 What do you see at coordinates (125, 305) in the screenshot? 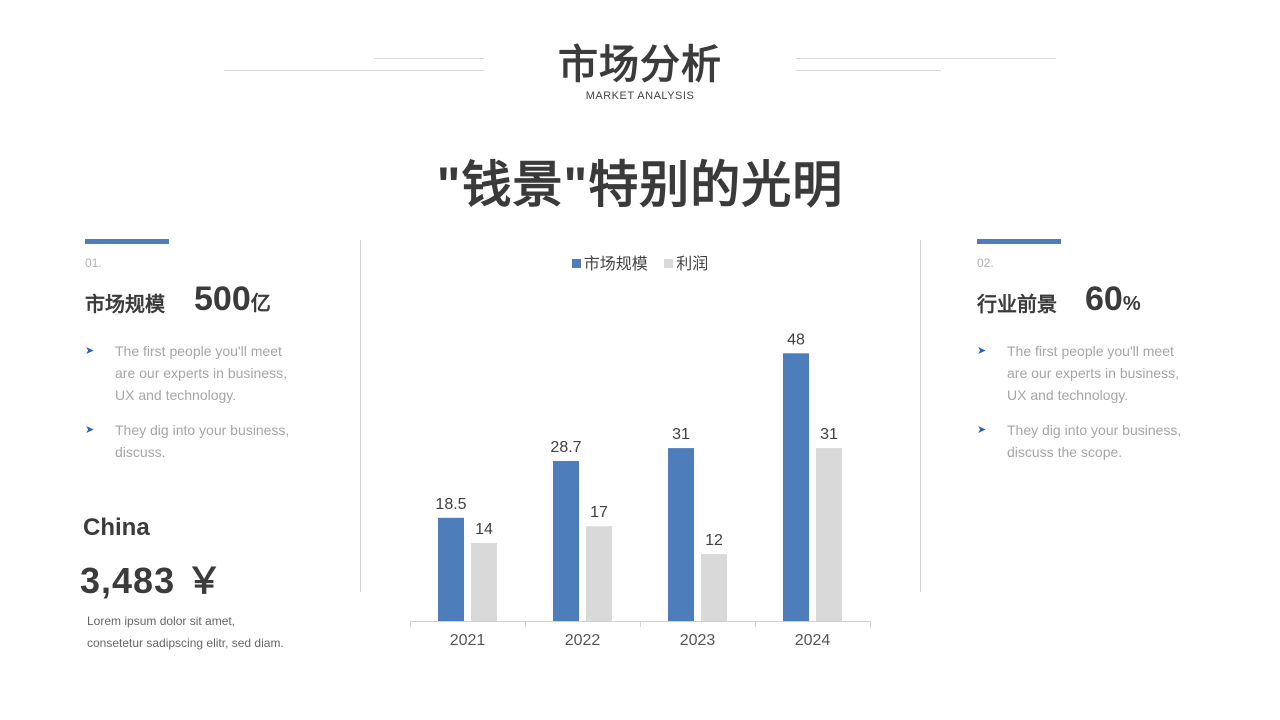
I see `left-panel-label: 市场规模` at bounding box center [125, 305].